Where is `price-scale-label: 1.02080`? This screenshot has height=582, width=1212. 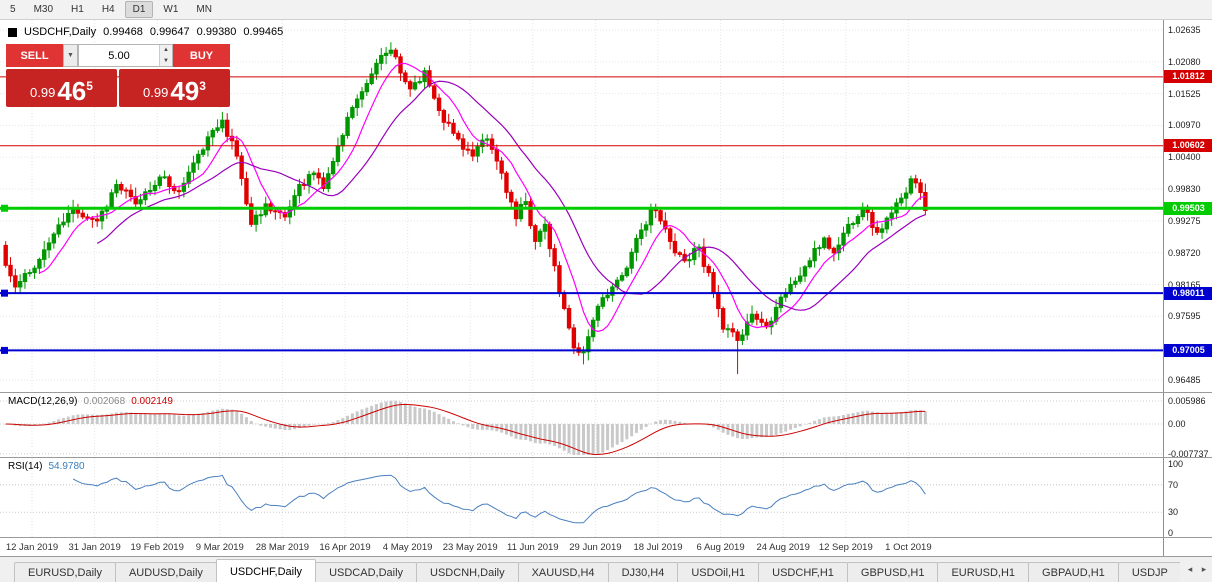
price-scale-label: 1.02080 is located at coordinates (1184, 61).